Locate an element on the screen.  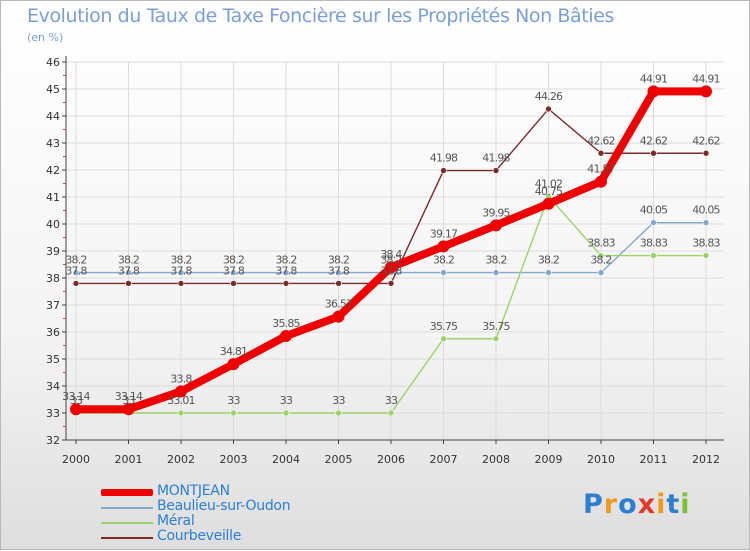
legend-label-meral: Méral is located at coordinates (176, 521).